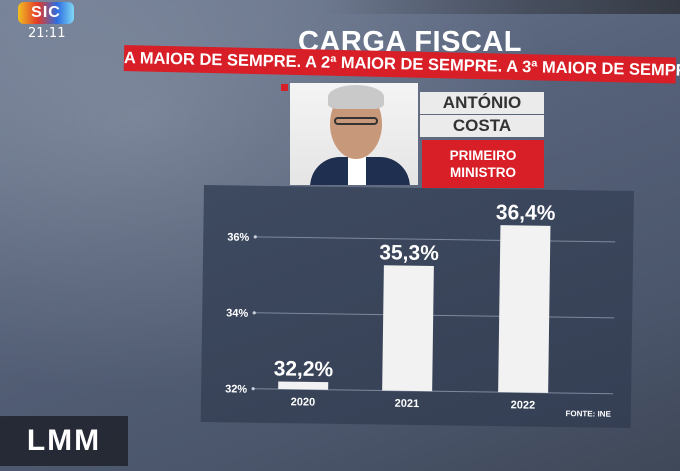 The image size is (680, 471). I want to click on value-label-2022: 36,4%, so click(526, 213).